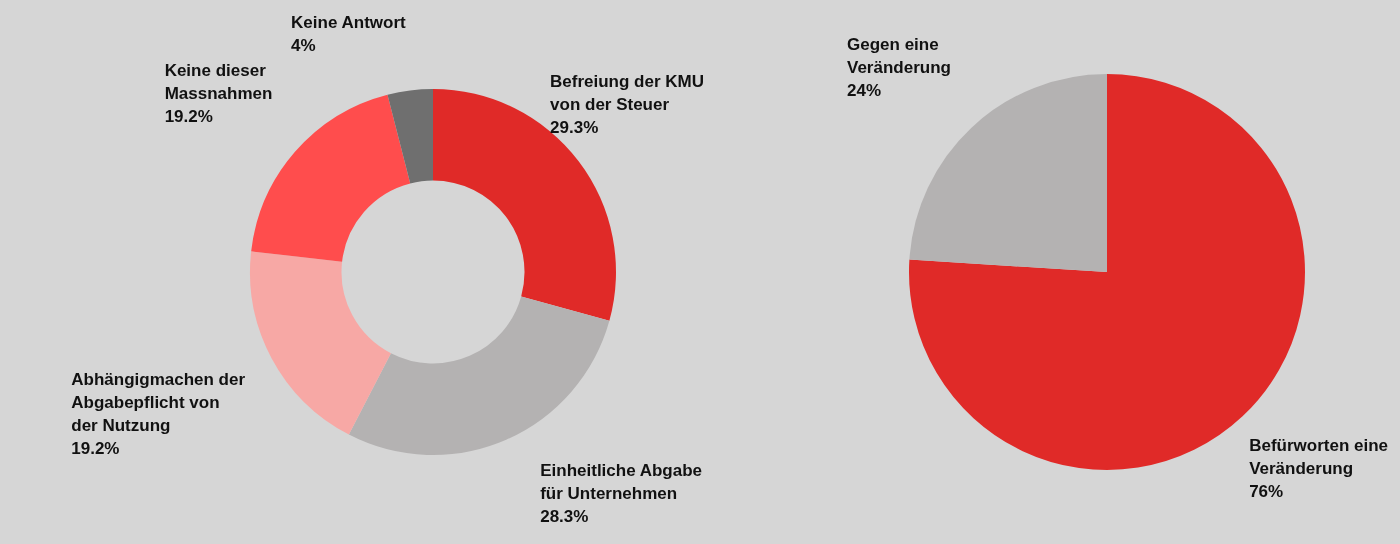 The width and height of the screenshot is (1400, 544). What do you see at coordinates (627, 93) in the screenshot?
I see `slice-label: Befreiung der KMU von der Steuer` at bounding box center [627, 93].